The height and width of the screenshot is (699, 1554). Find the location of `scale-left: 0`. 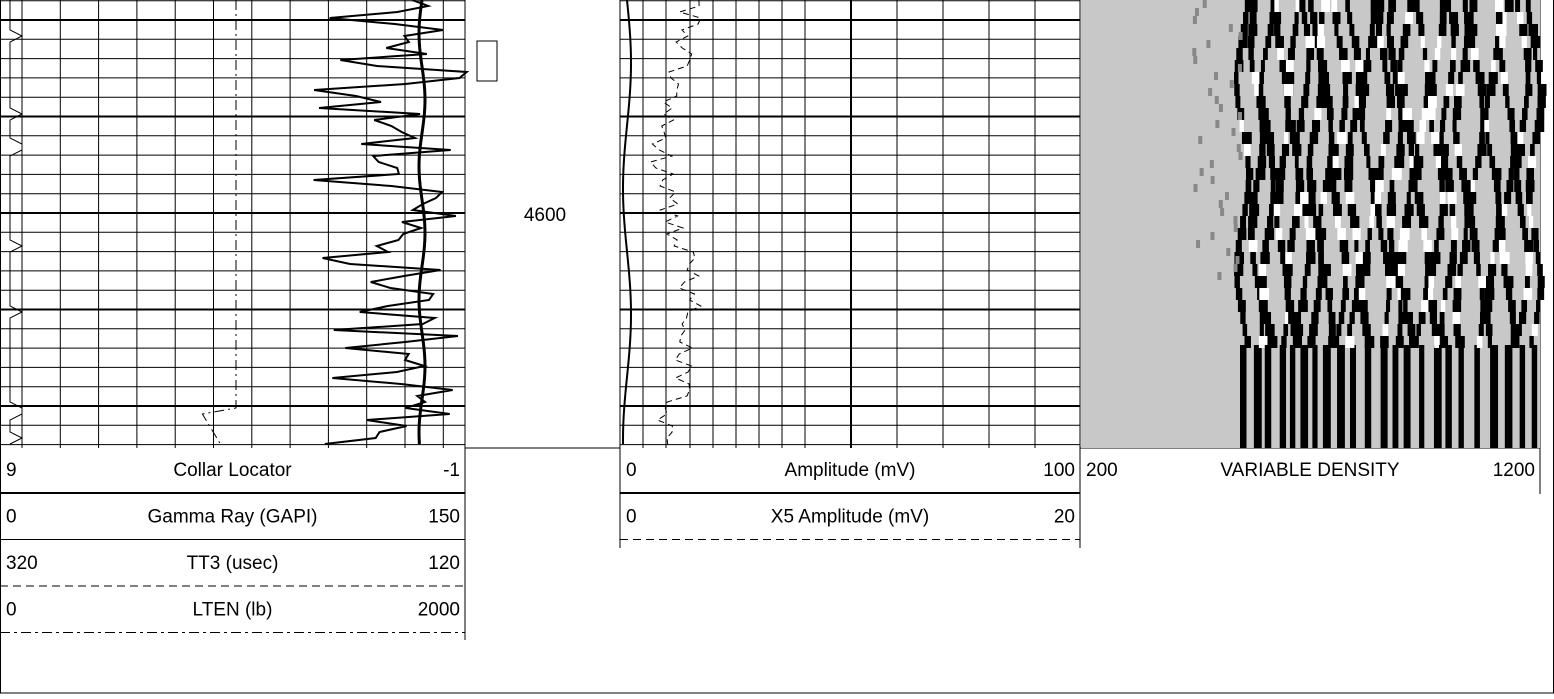

scale-left: 0 is located at coordinates (631, 470).